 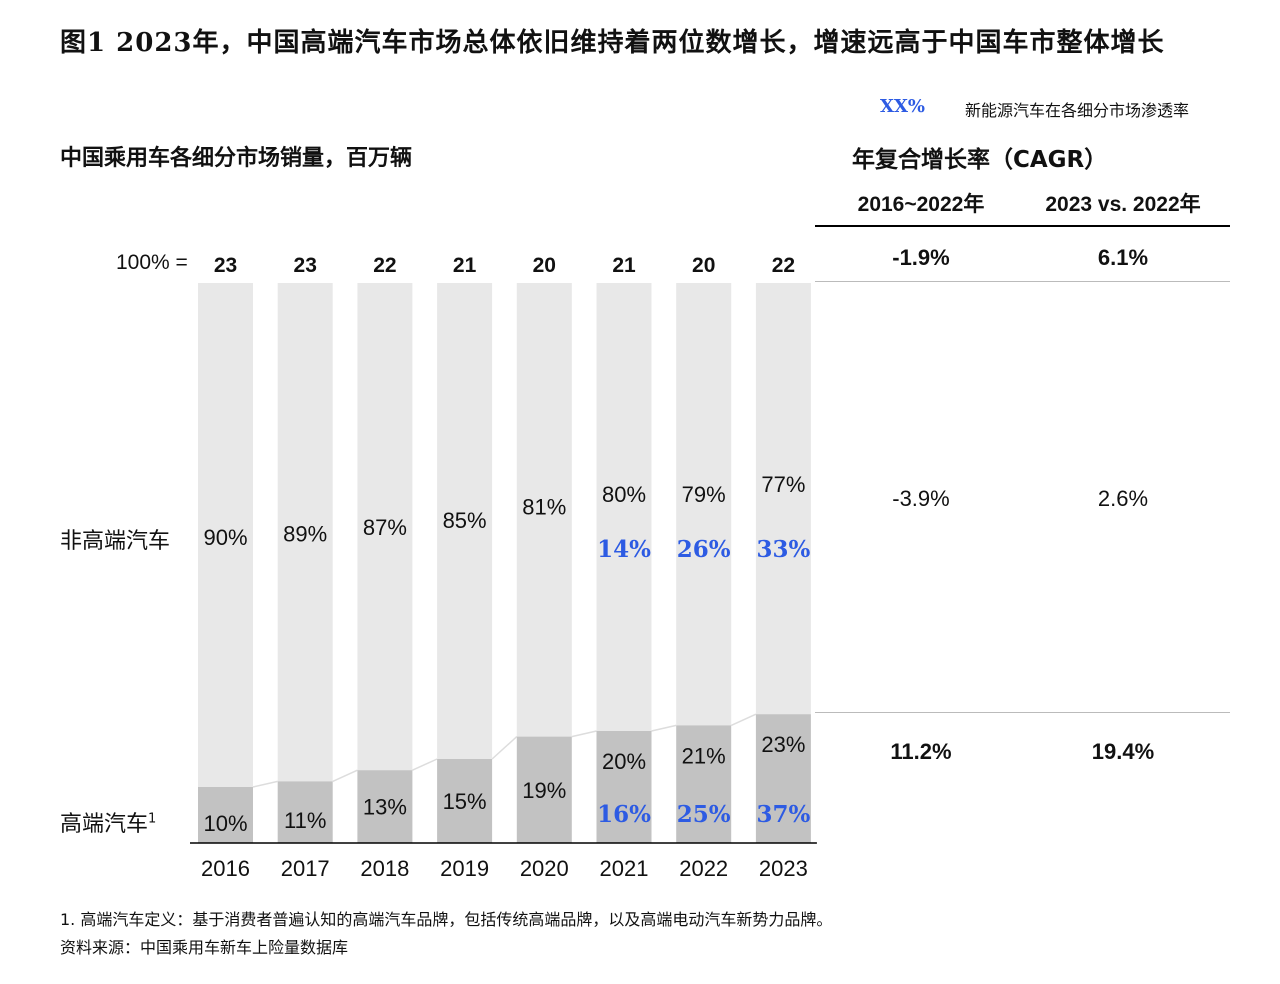 What do you see at coordinates (624, 494) in the screenshot?
I see `data-label-non-premium: 80%` at bounding box center [624, 494].